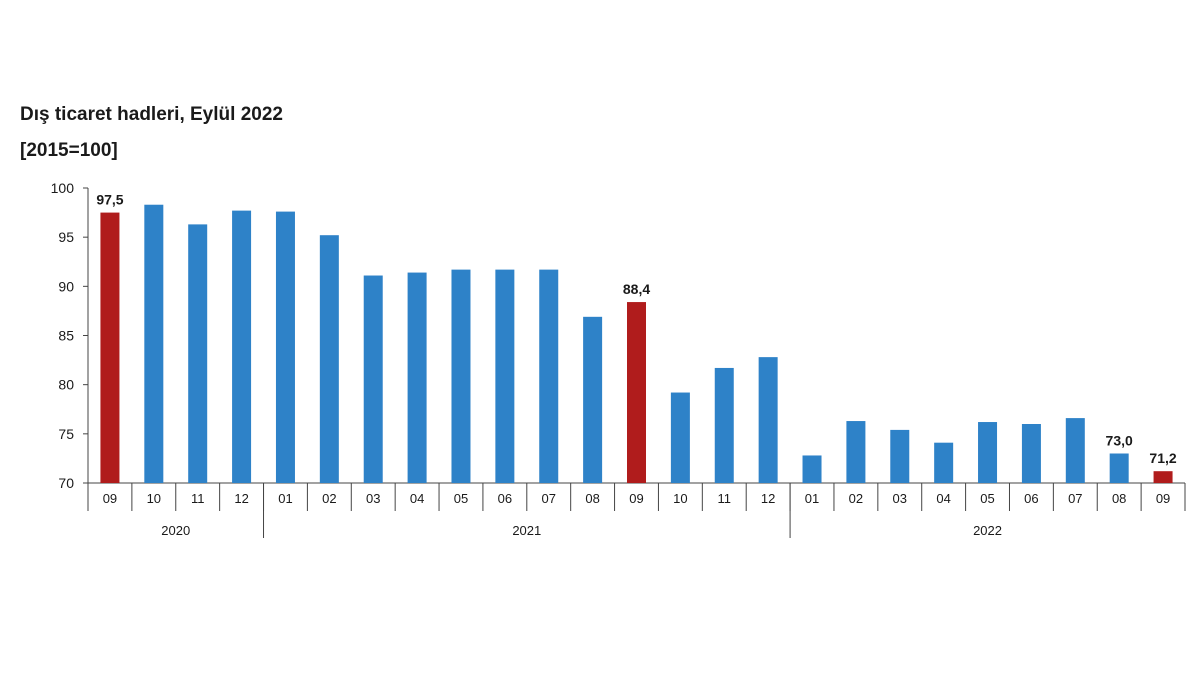  I want to click on y-tick-label: 80, so click(66, 385).